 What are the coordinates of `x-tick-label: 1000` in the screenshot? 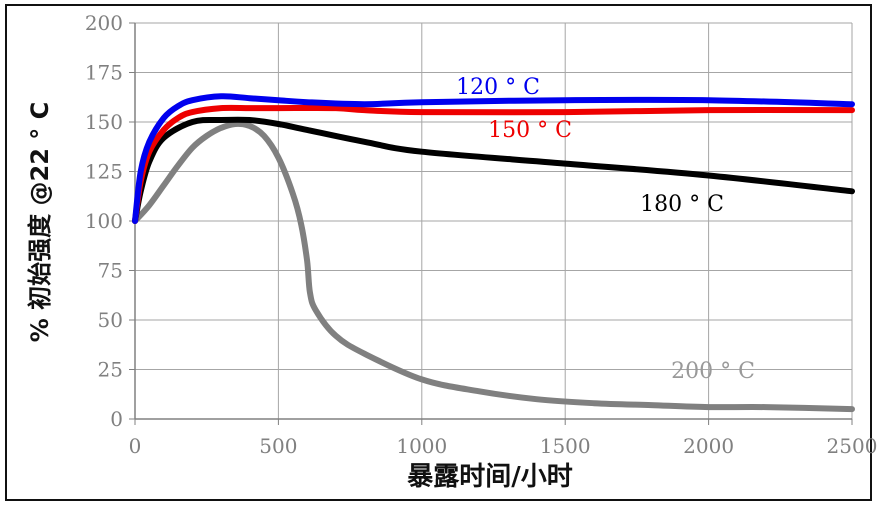 It's located at (421, 446).